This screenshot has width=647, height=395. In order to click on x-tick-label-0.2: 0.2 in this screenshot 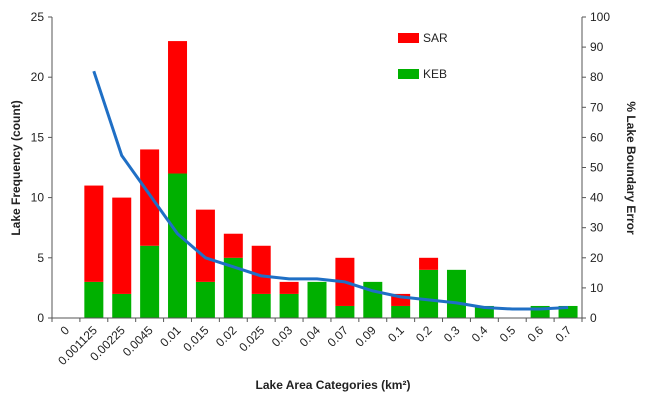, I will do `click(424, 334)`.